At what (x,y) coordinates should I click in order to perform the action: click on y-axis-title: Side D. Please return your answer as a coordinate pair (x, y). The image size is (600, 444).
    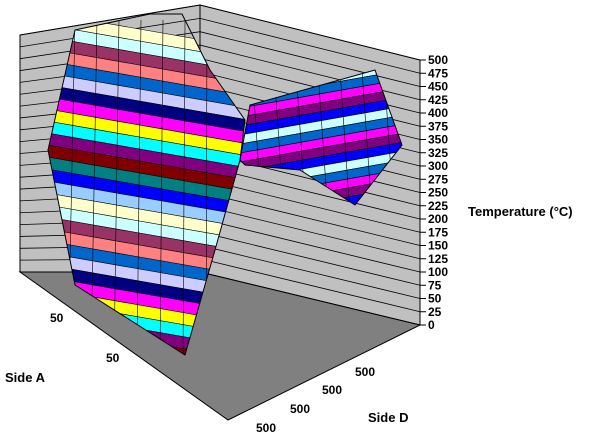
    Looking at the image, I should click on (388, 417).